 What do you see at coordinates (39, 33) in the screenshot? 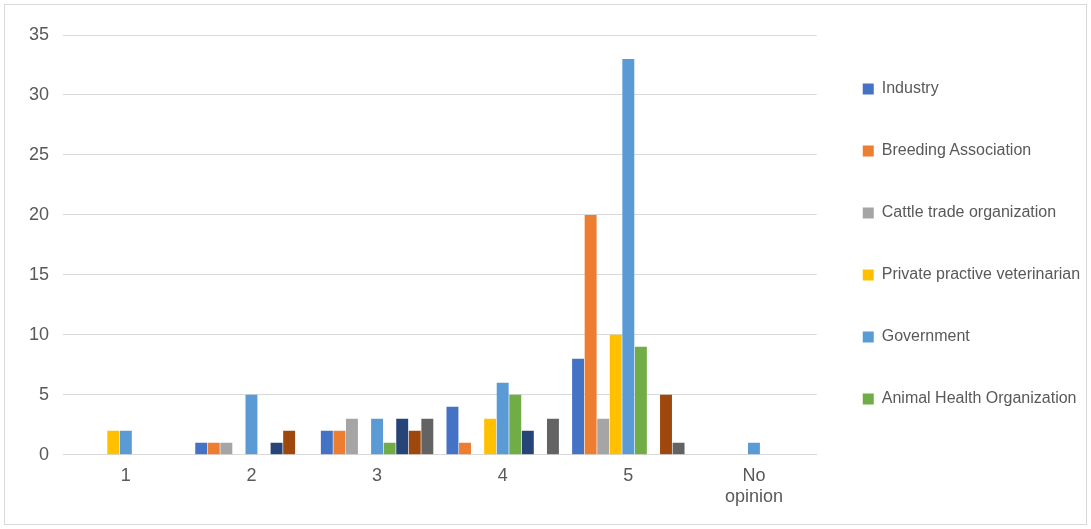
I see `y-tick-label: 35` at bounding box center [39, 33].